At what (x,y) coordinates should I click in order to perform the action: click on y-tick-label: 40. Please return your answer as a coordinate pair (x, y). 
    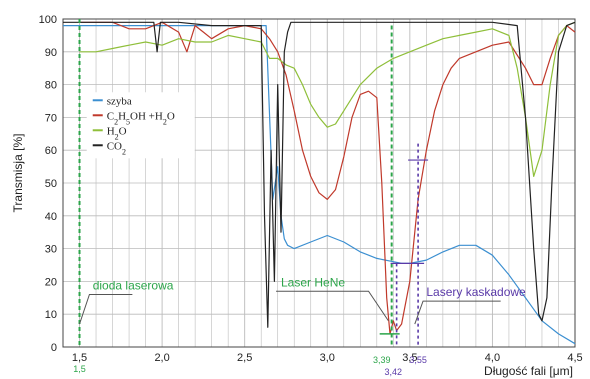
    Looking at the image, I should click on (51, 217).